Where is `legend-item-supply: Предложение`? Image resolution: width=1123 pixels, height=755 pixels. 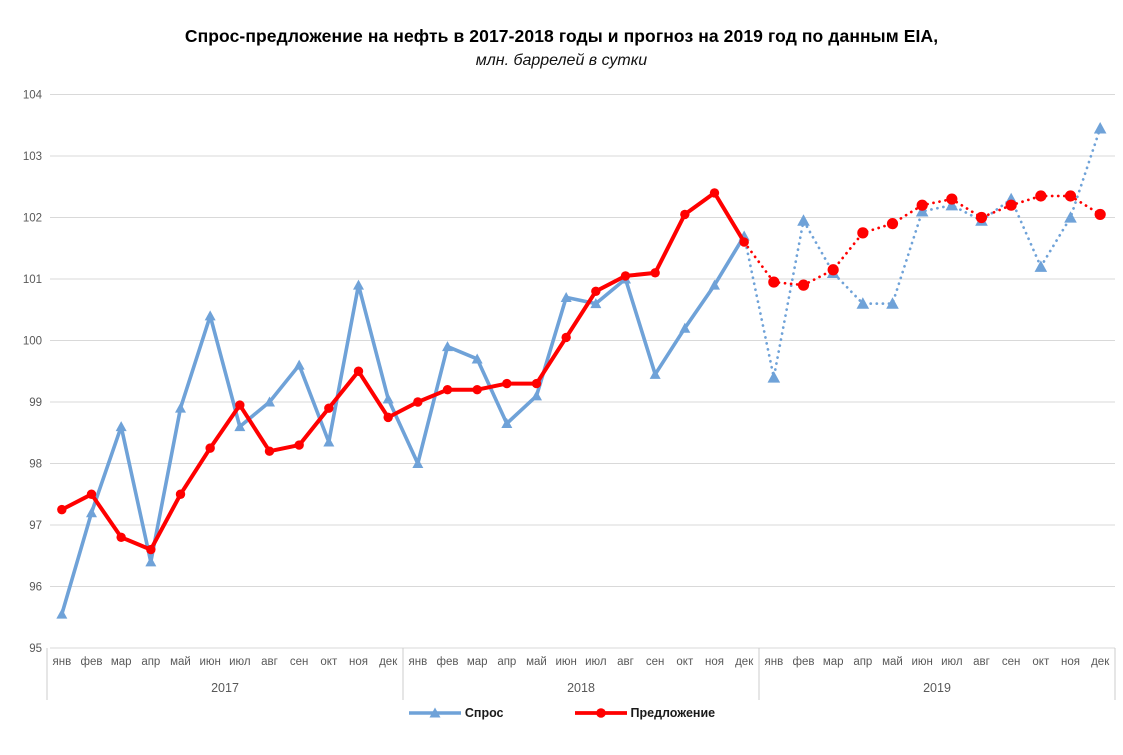 legend-item-supply: Предложение is located at coordinates (645, 713).